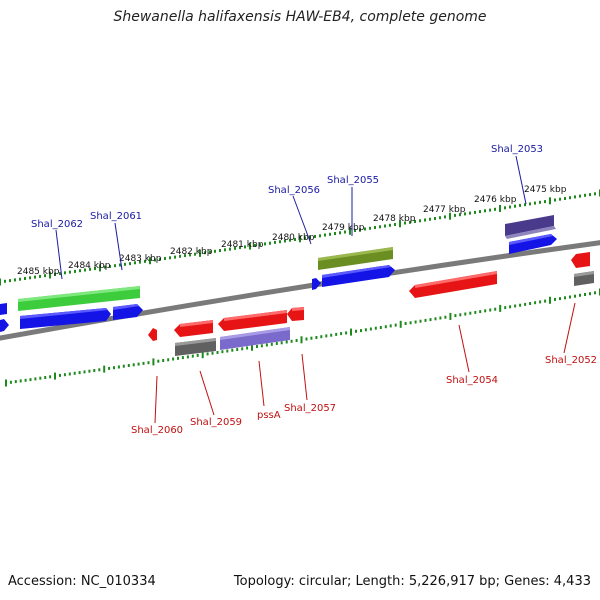 The height and width of the screenshot is (600, 600). Describe the element at coordinates (207, 393) in the screenshot. I see `leader-shal-2059` at that location.